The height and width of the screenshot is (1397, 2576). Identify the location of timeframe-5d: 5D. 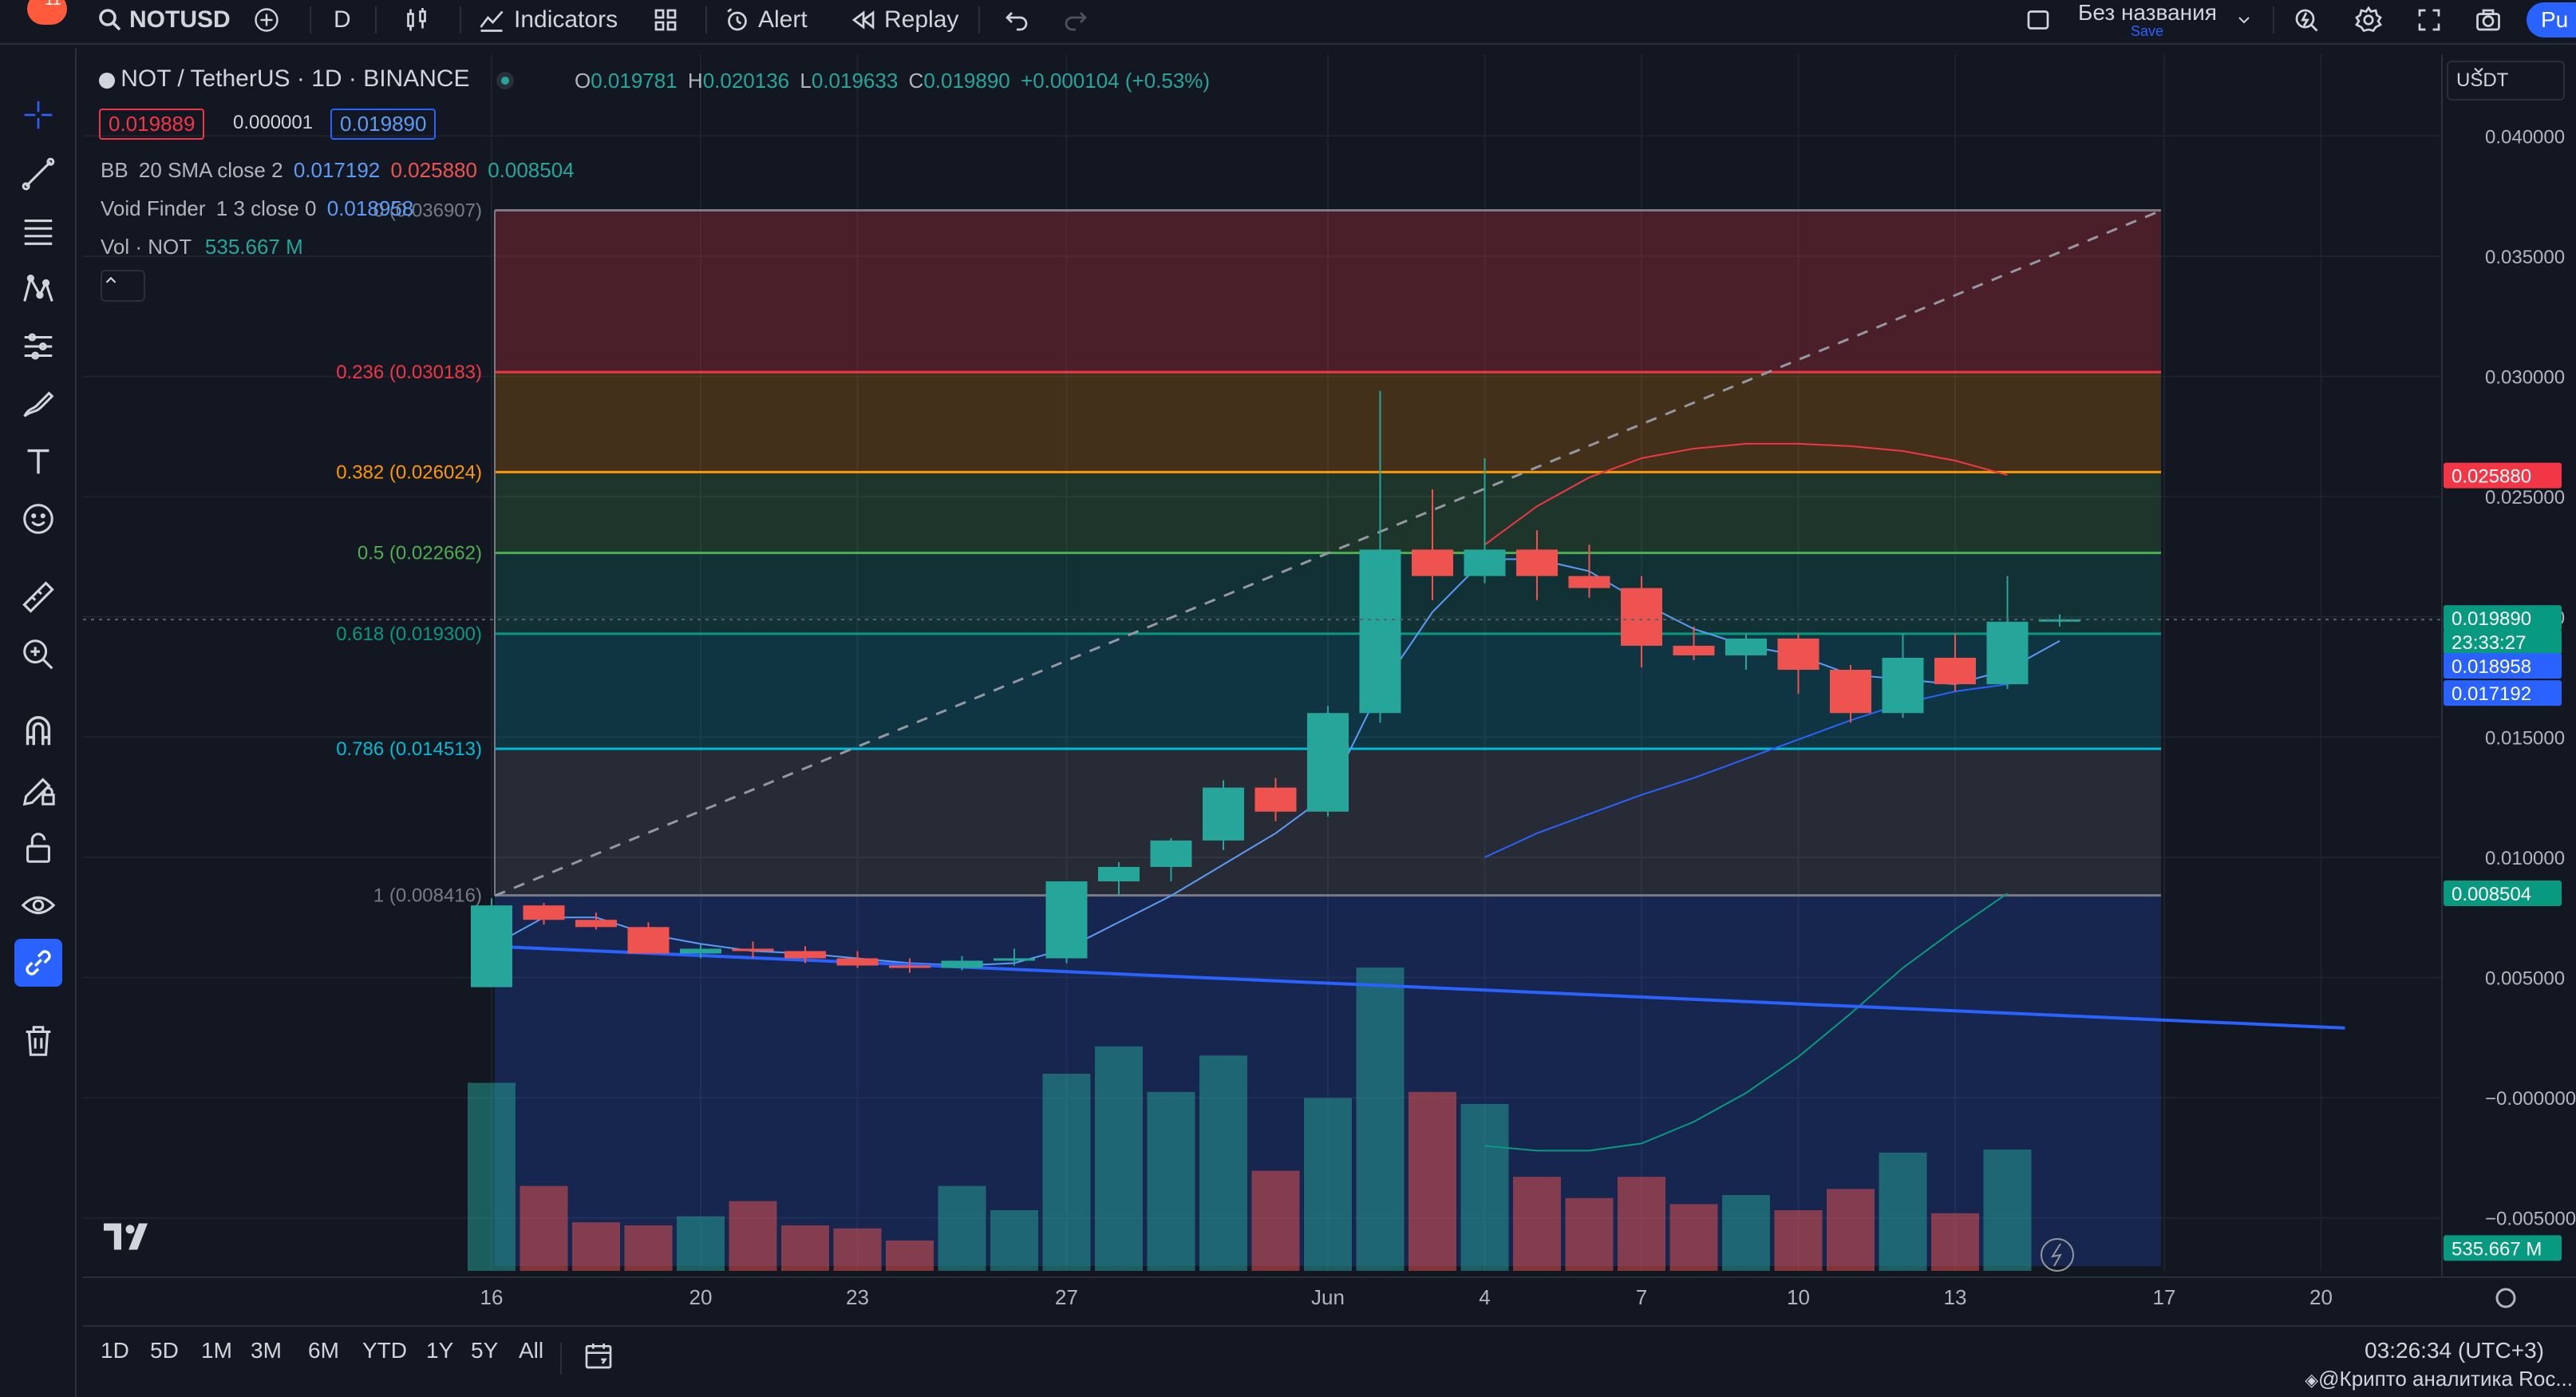
(164, 1350).